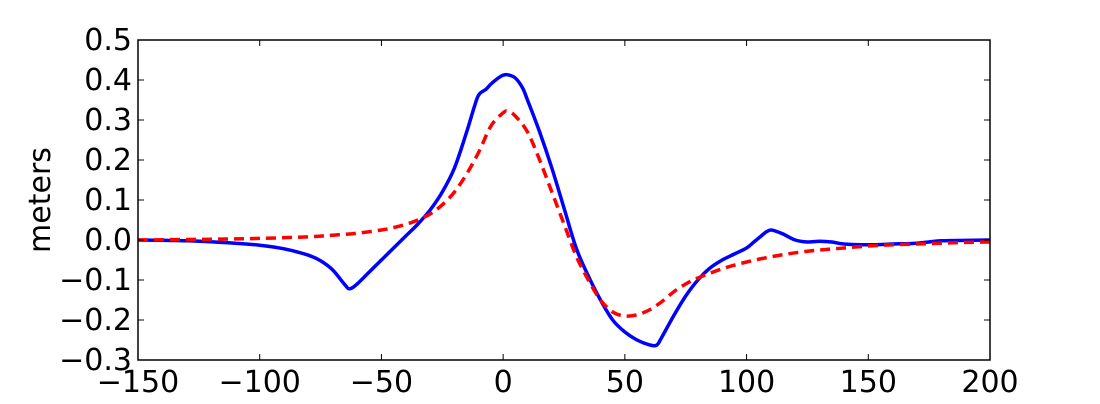 This screenshot has width=1100, height=404. I want to click on x-tick-label: 100, so click(746, 382).